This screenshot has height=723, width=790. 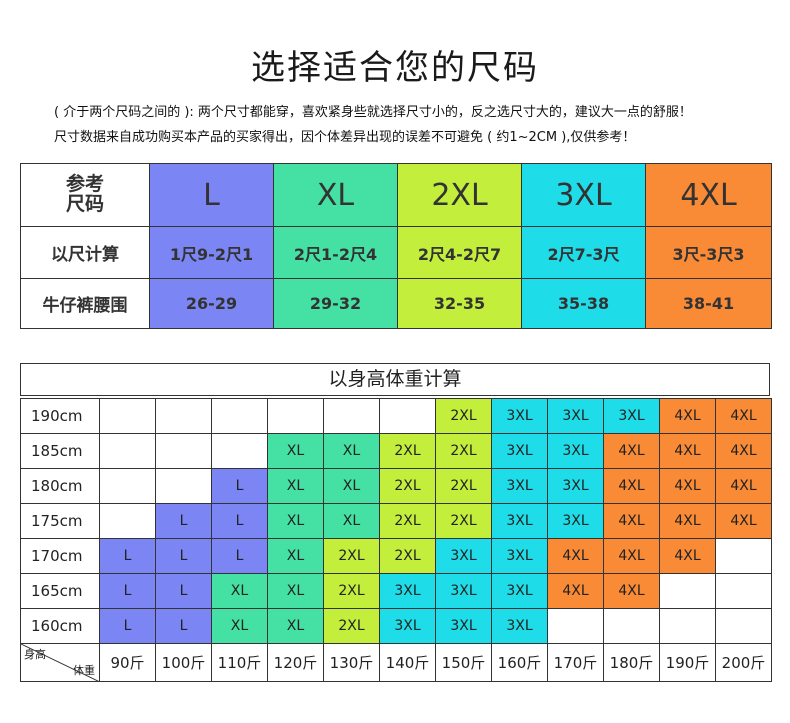 What do you see at coordinates (583, 195) in the screenshot?
I see `size-name-3xl: 3XL` at bounding box center [583, 195].